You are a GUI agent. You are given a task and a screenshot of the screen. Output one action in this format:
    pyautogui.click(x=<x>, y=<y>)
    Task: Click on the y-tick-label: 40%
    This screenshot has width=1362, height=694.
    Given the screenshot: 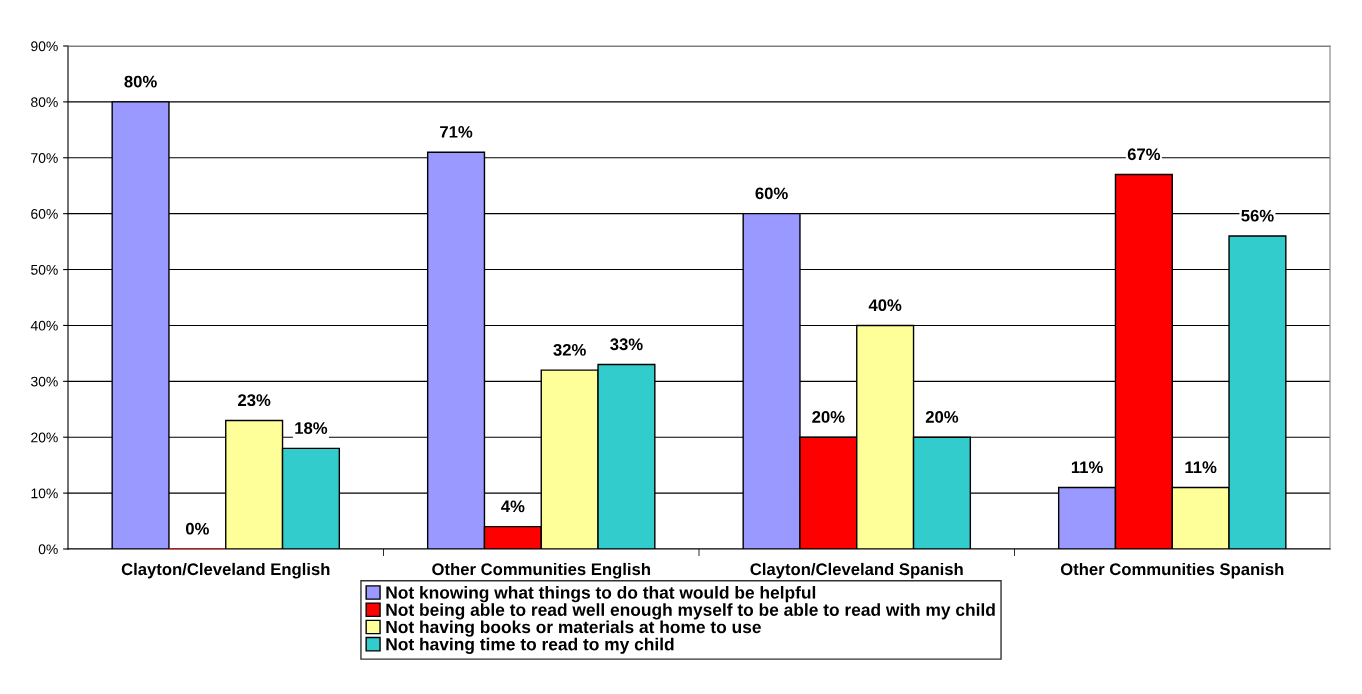 What is the action you would take?
    pyautogui.click(x=44, y=325)
    